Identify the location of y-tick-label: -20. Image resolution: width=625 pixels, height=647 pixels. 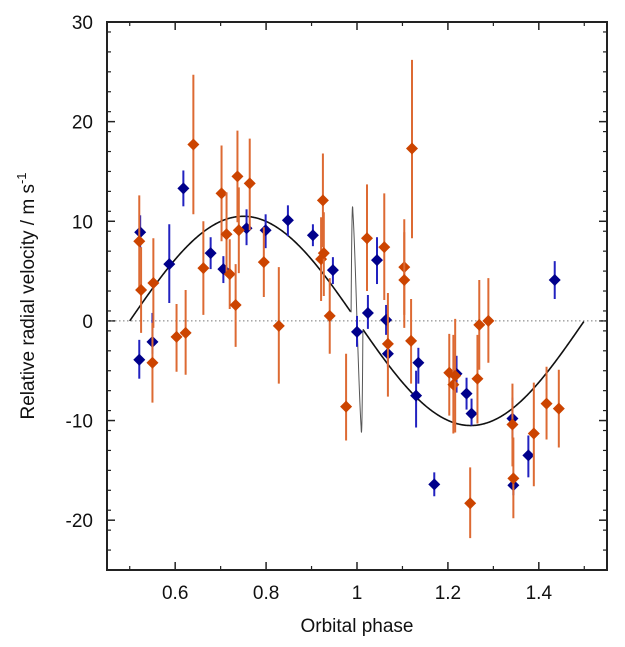
(79, 521).